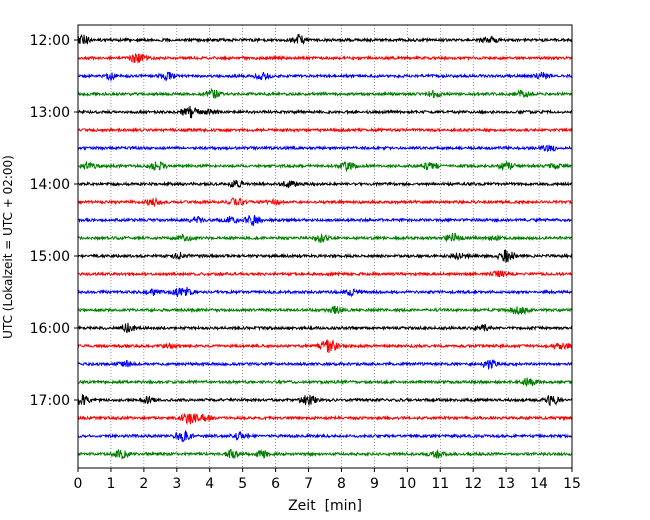 This screenshot has height=520, width=650. What do you see at coordinates (242, 484) in the screenshot?
I see `x-tick-label: 5` at bounding box center [242, 484].